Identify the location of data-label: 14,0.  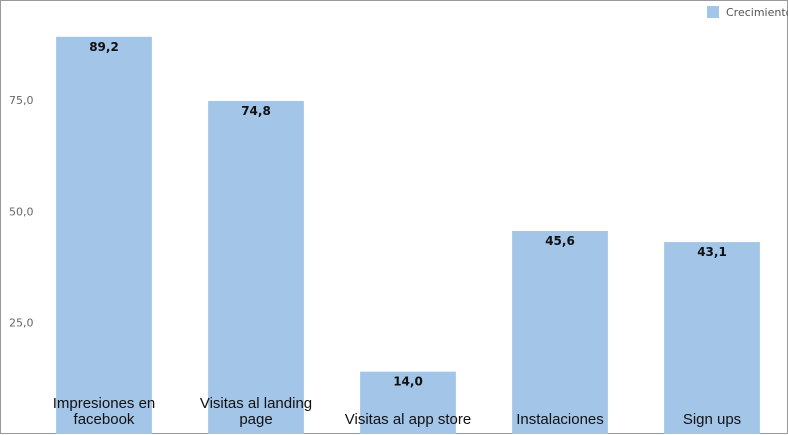
(408, 382).